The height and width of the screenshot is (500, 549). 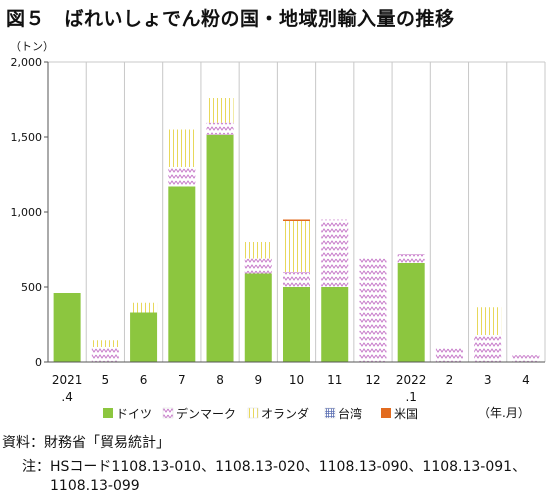 What do you see at coordinates (36, 467) in the screenshot?
I see `note-label: 注：` at bounding box center [36, 467].